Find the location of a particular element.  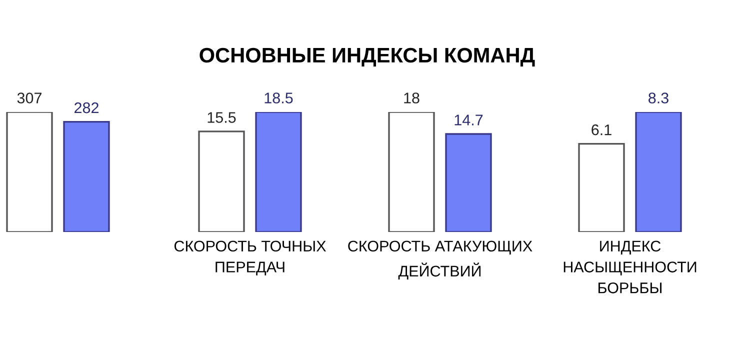

data-label: 282 is located at coordinates (86, 108).